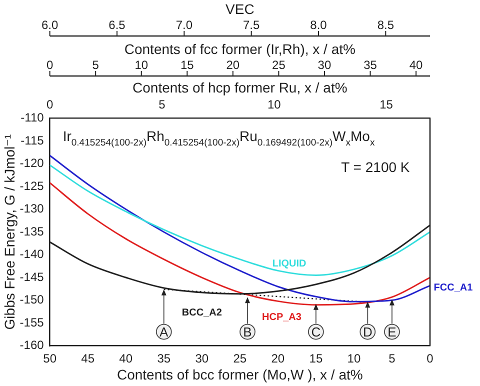  I want to click on x2-tick-label: 15, so click(387, 104).